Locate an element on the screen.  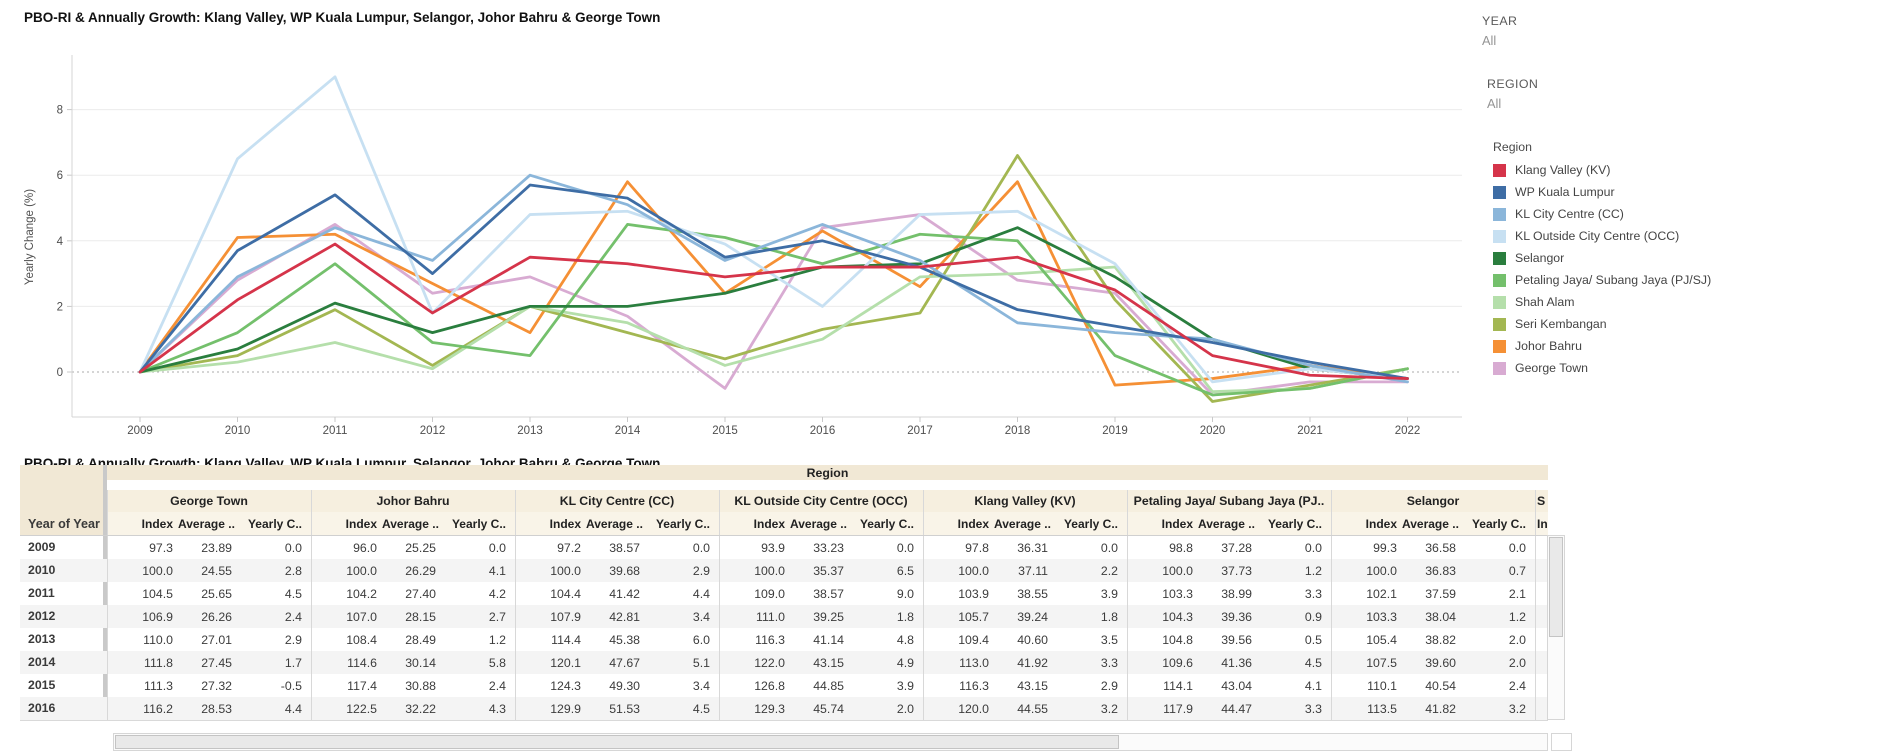
x-tick-label: 2013 is located at coordinates (530, 431).